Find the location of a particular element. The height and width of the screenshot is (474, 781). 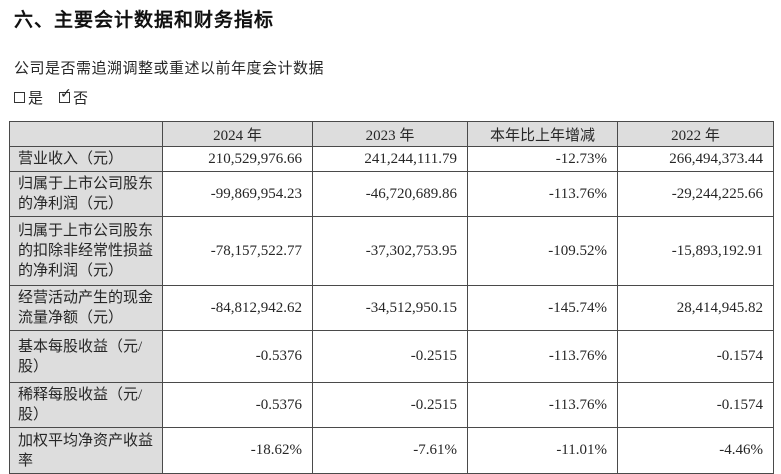

yoy-change-cell: -109.52% is located at coordinates (542, 251).